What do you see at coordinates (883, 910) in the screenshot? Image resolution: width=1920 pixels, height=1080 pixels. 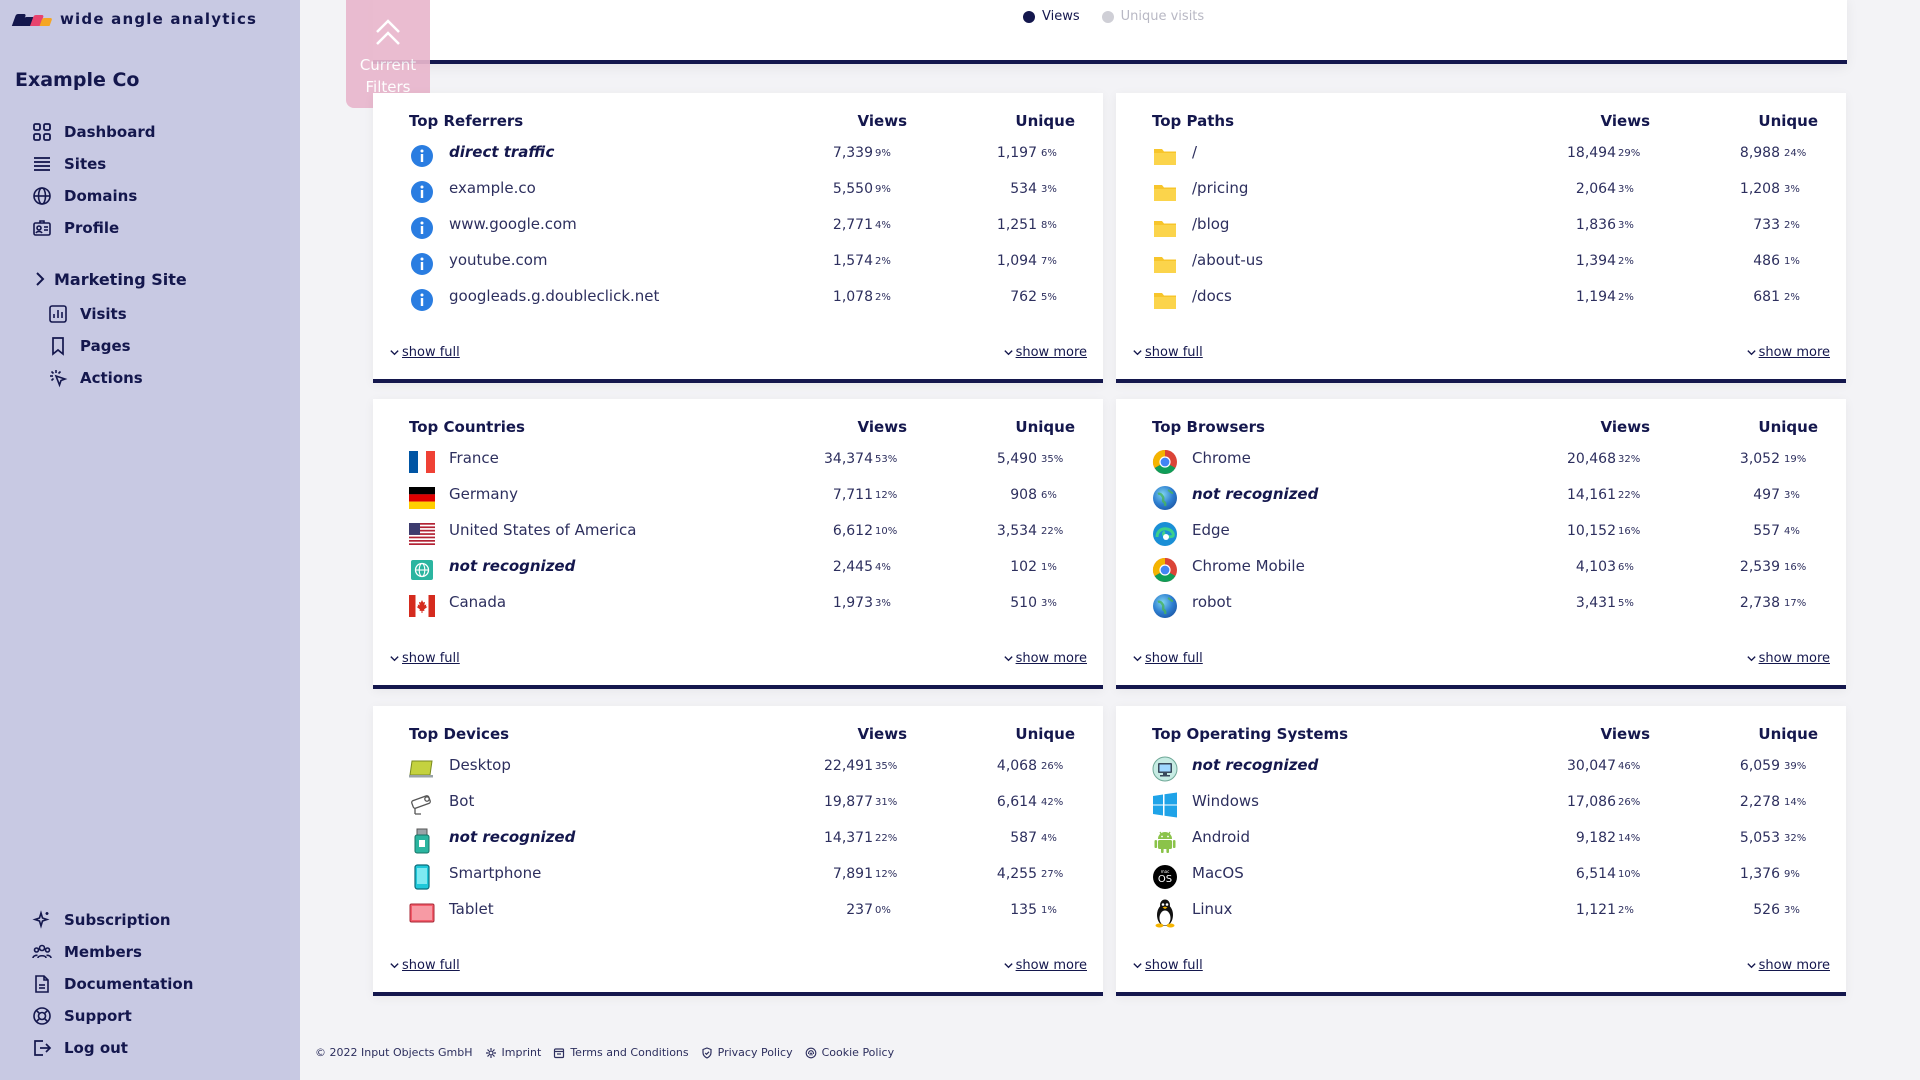 I see `row-views-percent: 0%` at bounding box center [883, 910].